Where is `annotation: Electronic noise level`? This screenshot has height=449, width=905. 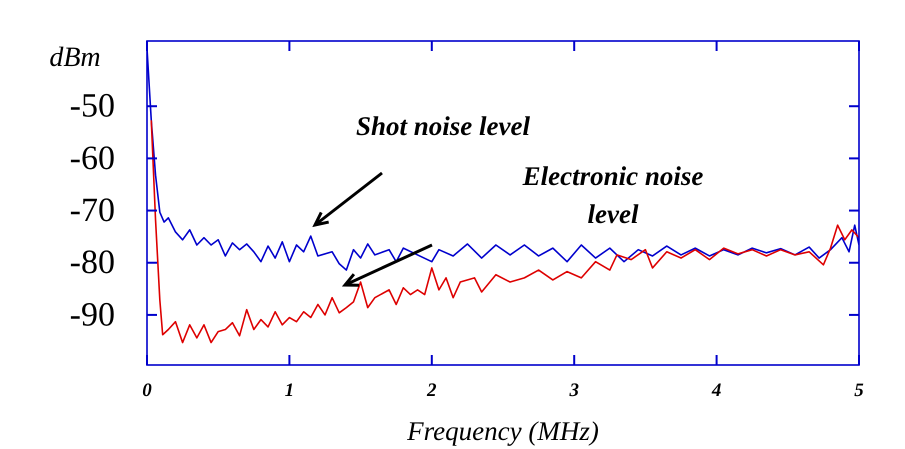 annotation: Electronic noise level is located at coordinates (613, 195).